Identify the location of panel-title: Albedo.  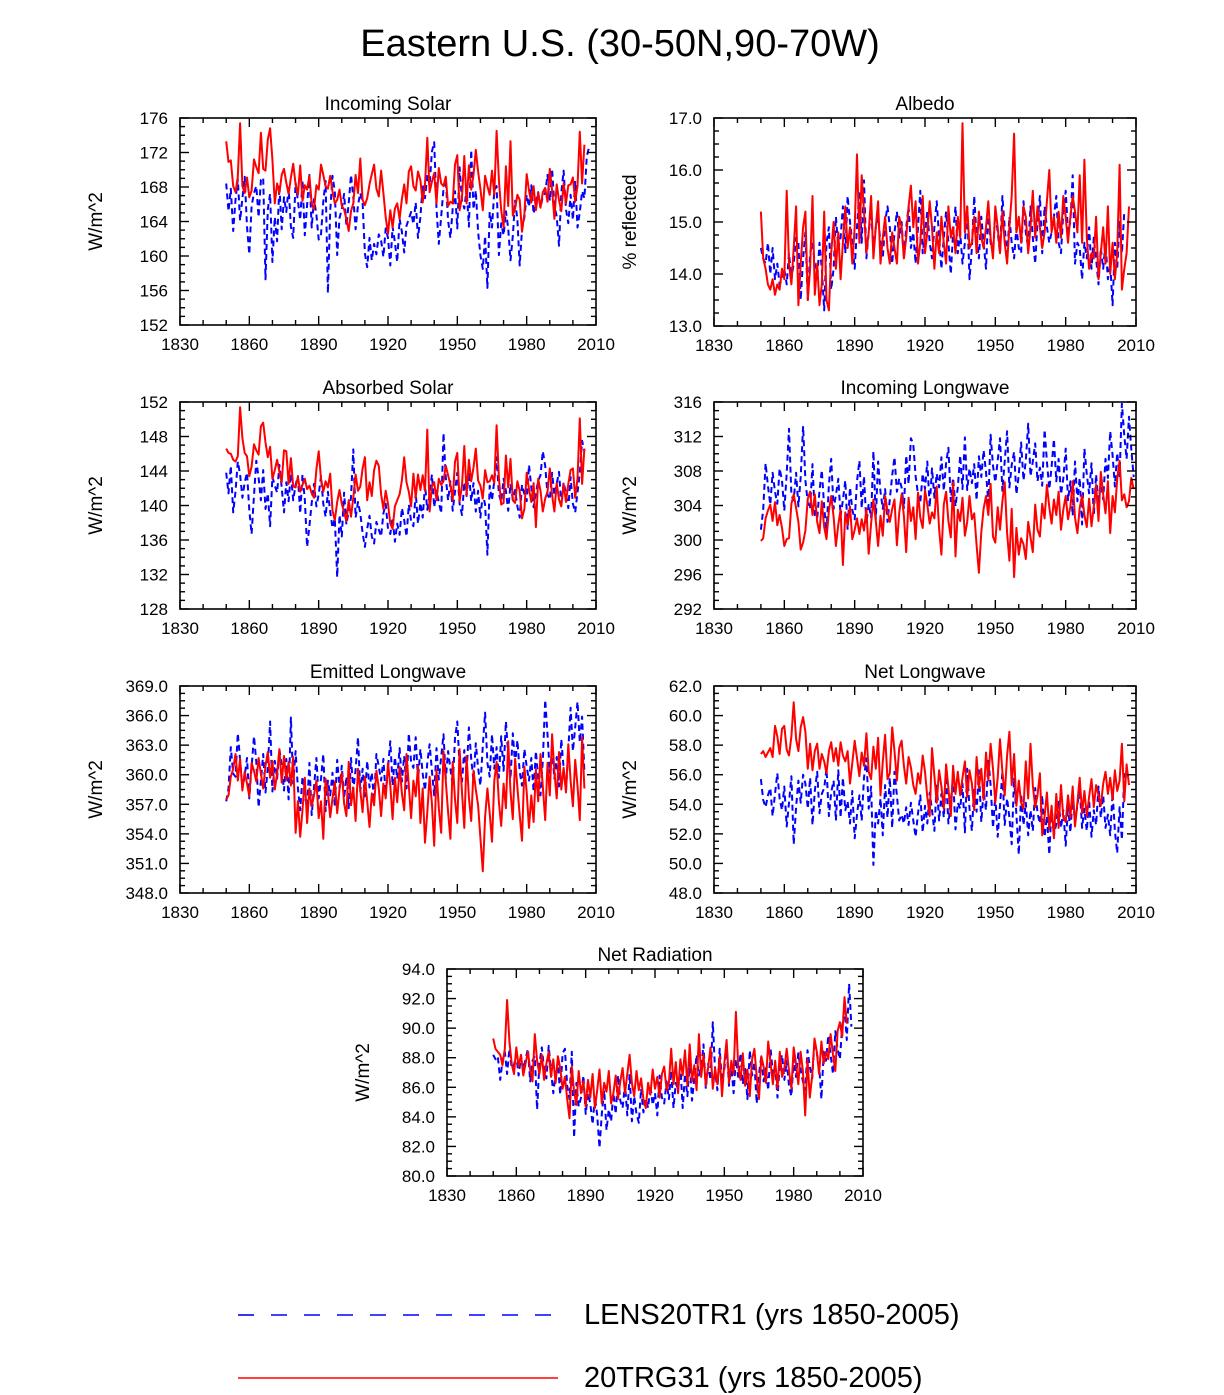
(924, 104).